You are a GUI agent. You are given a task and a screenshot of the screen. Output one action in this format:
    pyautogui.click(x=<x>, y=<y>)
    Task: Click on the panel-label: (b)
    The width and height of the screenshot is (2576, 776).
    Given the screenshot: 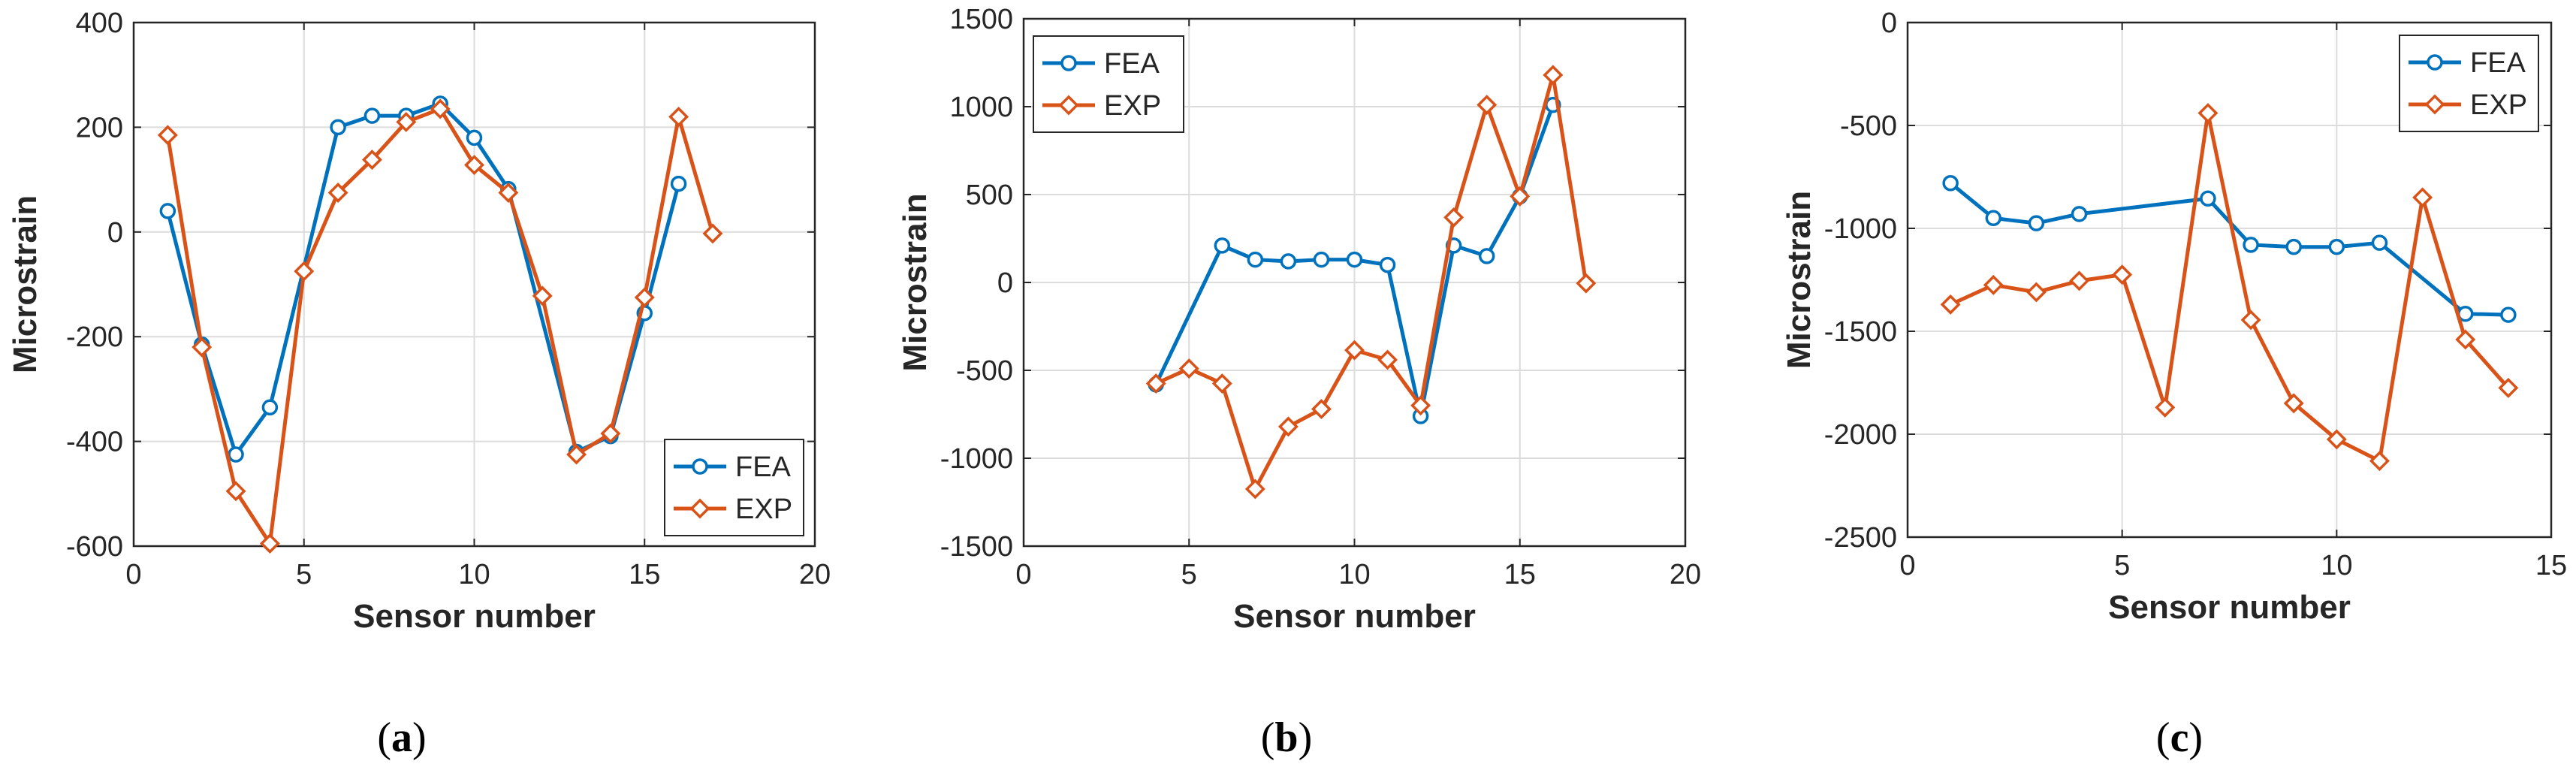 What is the action you would take?
    pyautogui.click(x=1287, y=737)
    